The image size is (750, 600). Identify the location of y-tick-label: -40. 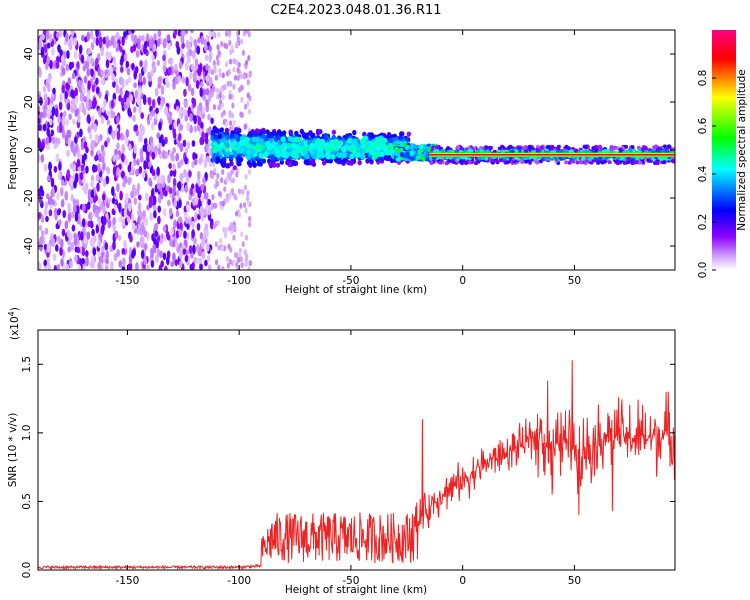
(29, 245).